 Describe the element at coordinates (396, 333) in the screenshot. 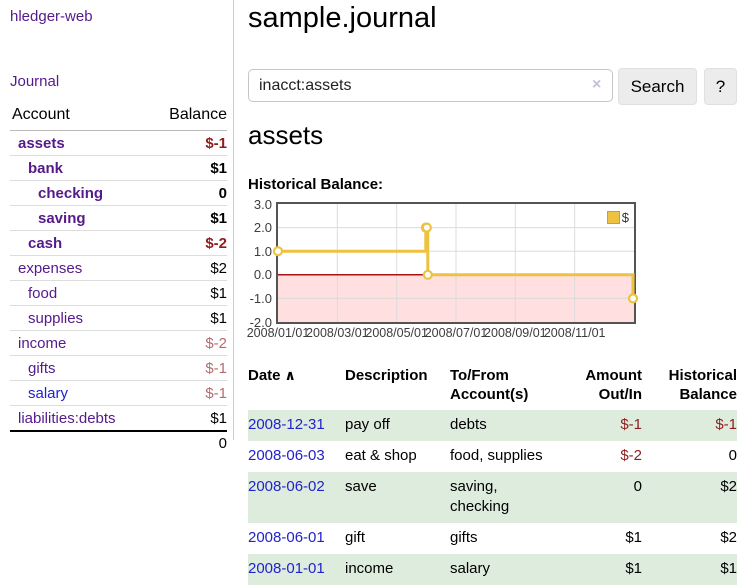

I see `x-axis-tick-label: 2008/05/01` at that location.